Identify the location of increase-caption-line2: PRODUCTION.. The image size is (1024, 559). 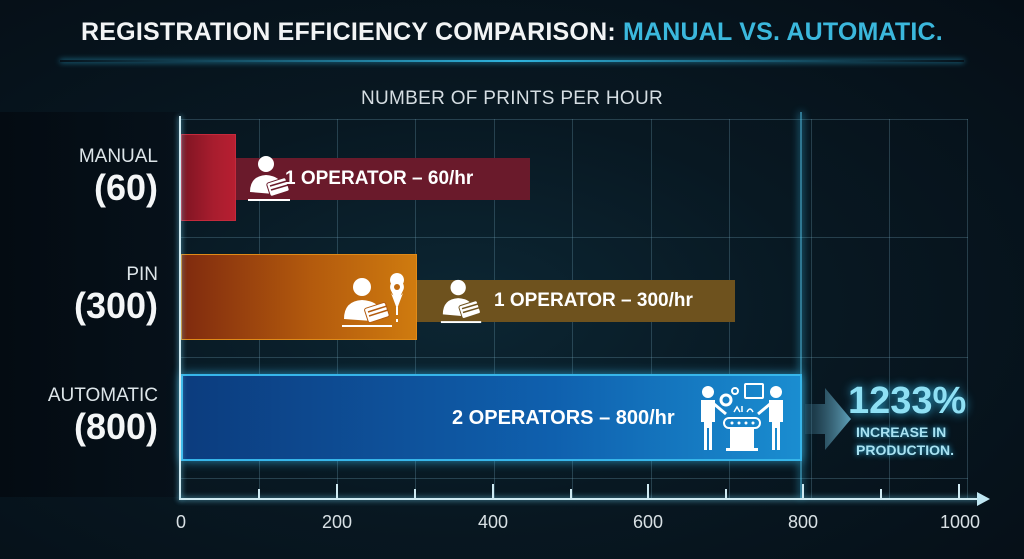
(905, 450).